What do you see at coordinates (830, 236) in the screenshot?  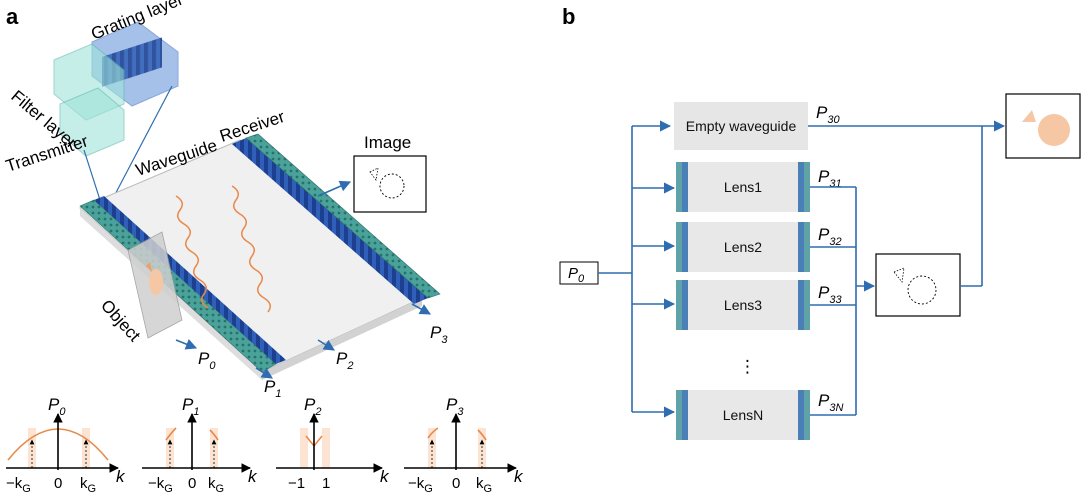 I see `lens2-output-label: P32` at bounding box center [830, 236].